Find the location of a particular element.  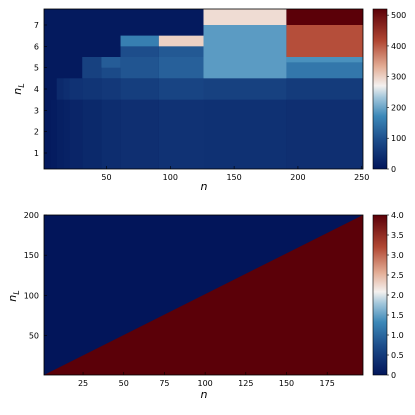

y-tick-label: 5 is located at coordinates (36, 68).